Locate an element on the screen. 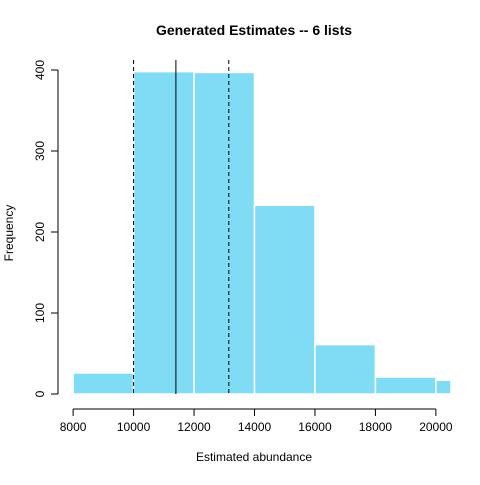 The width and height of the screenshot is (480, 485). reference-lines is located at coordinates (181, 227).